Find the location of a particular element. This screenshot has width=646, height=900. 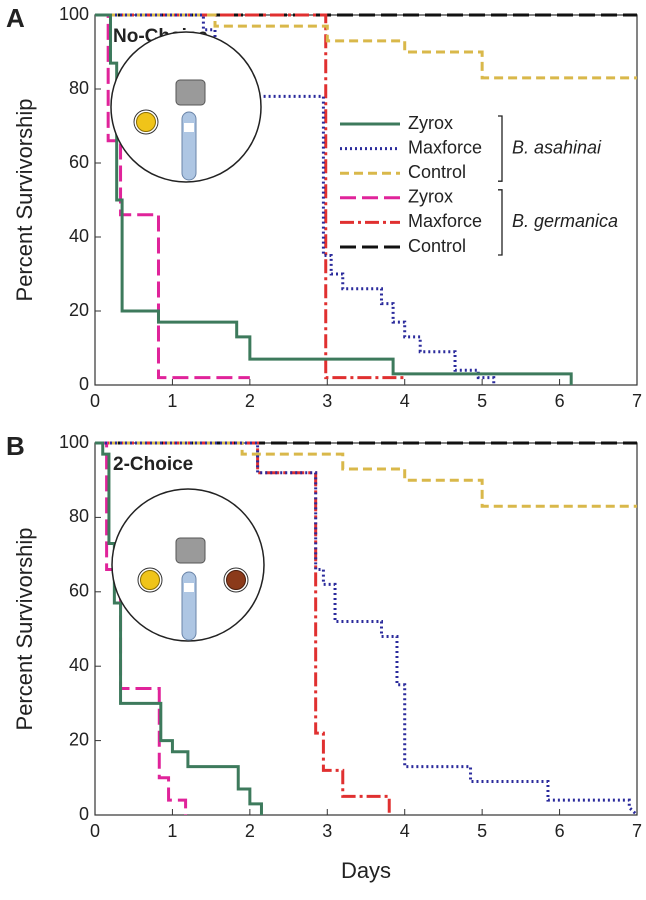

inset-b is located at coordinates (188, 565).